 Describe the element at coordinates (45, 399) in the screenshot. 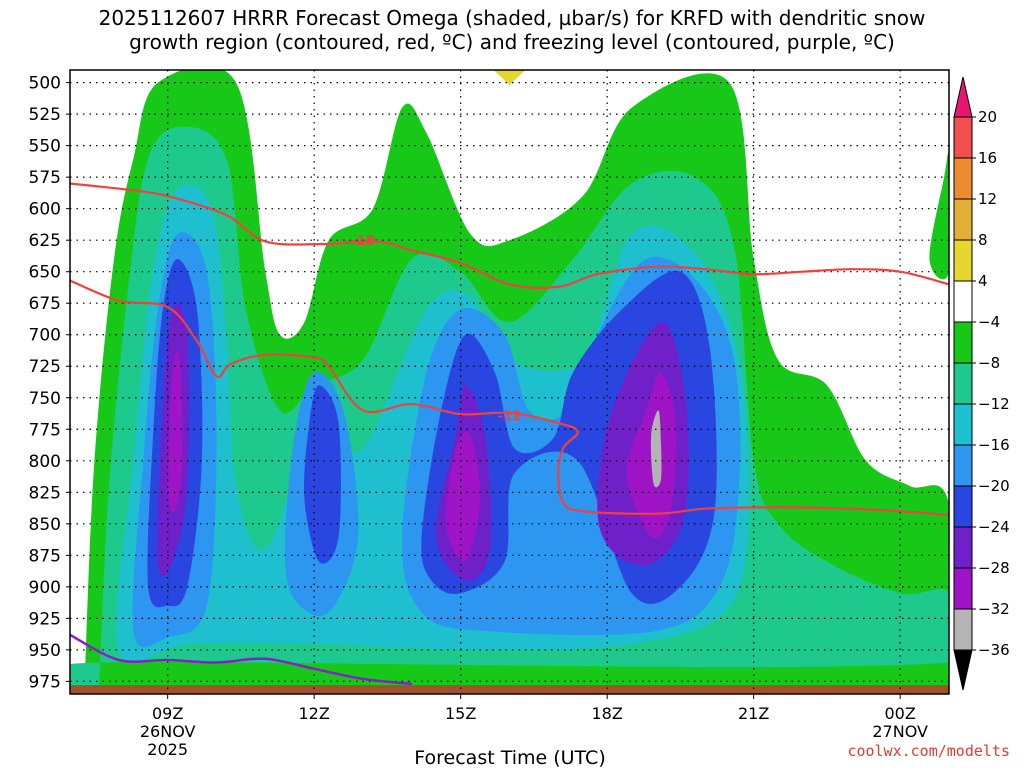

I see `y-tick-label: 750` at that location.